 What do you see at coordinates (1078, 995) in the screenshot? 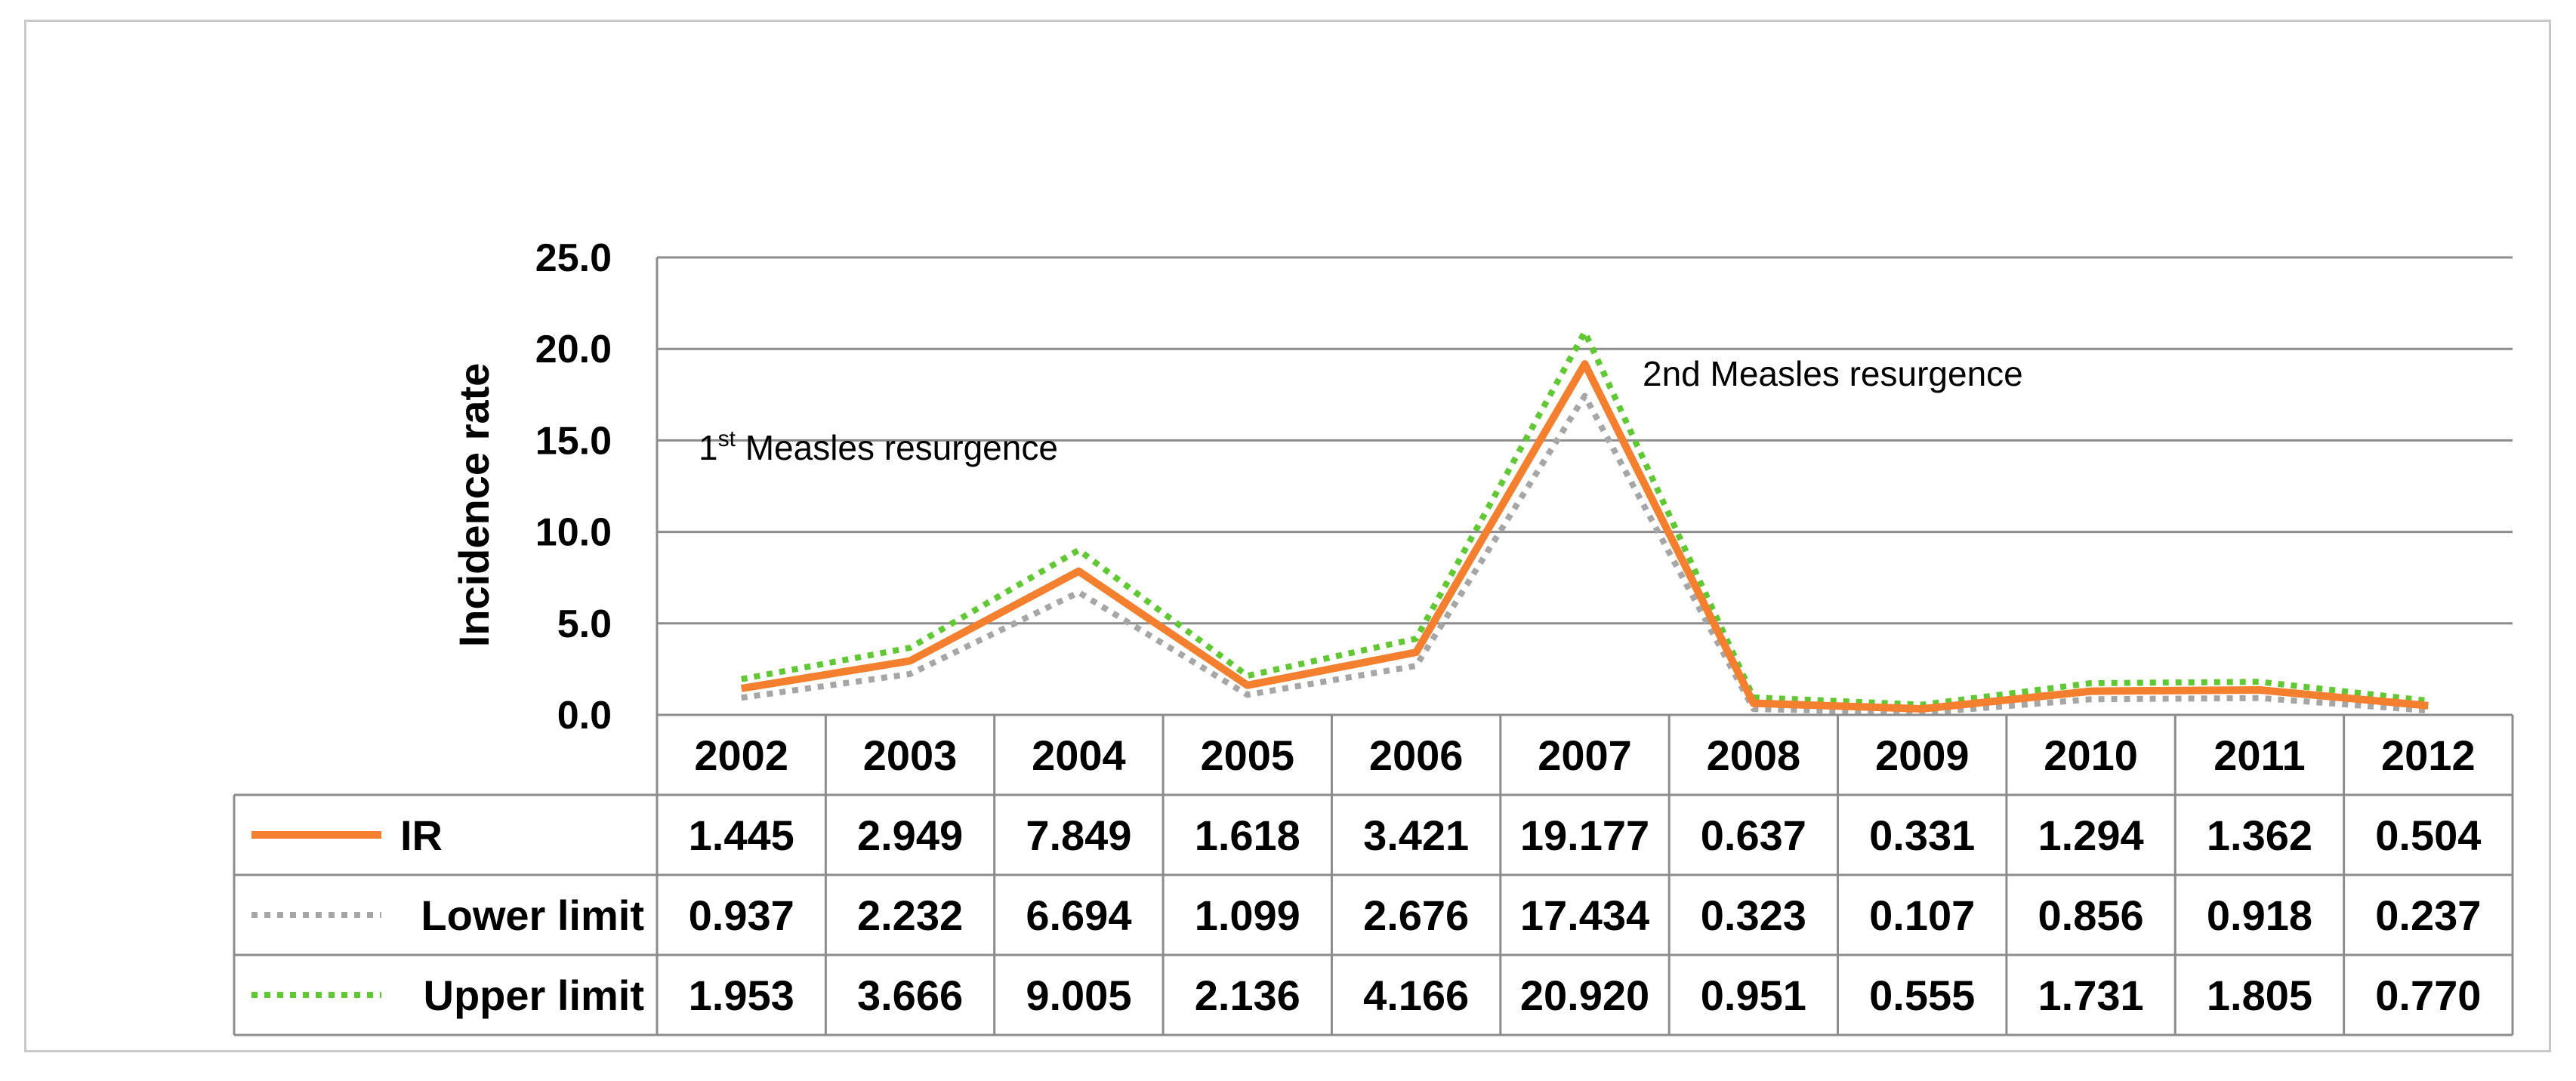
I see `data-label: 9.005` at bounding box center [1078, 995].